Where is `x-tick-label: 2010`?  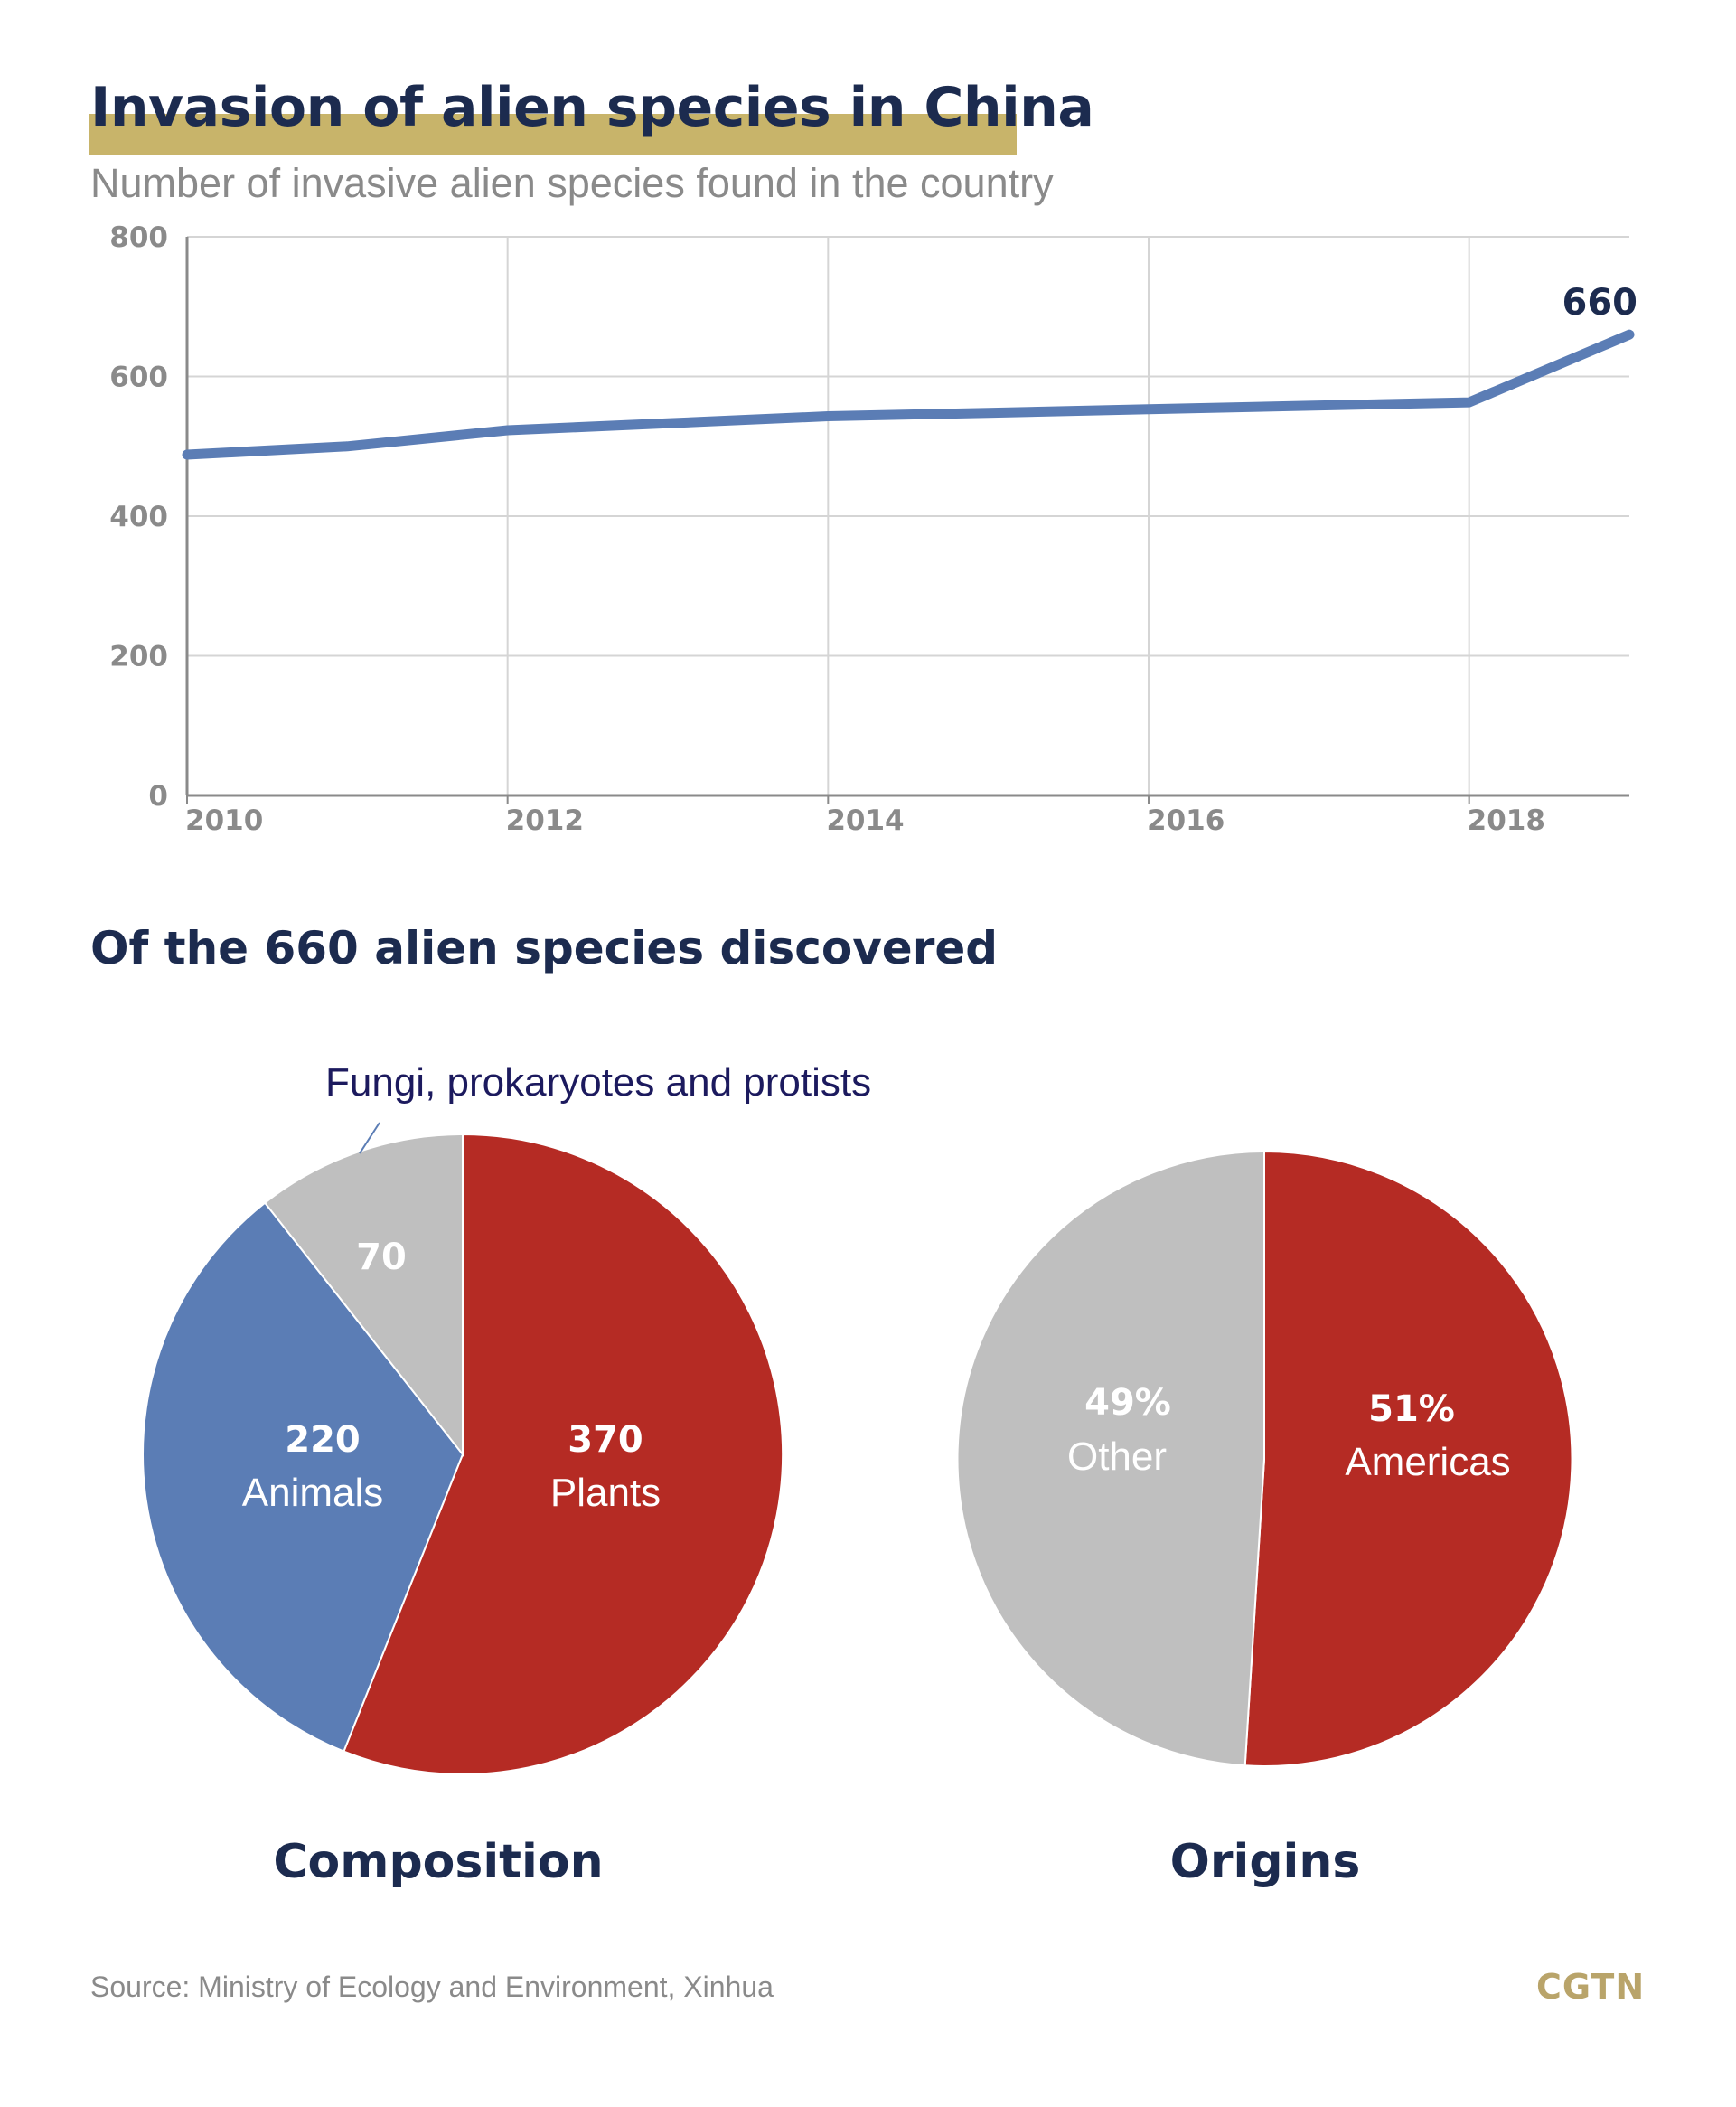 x-tick-label: 2010 is located at coordinates (224, 820).